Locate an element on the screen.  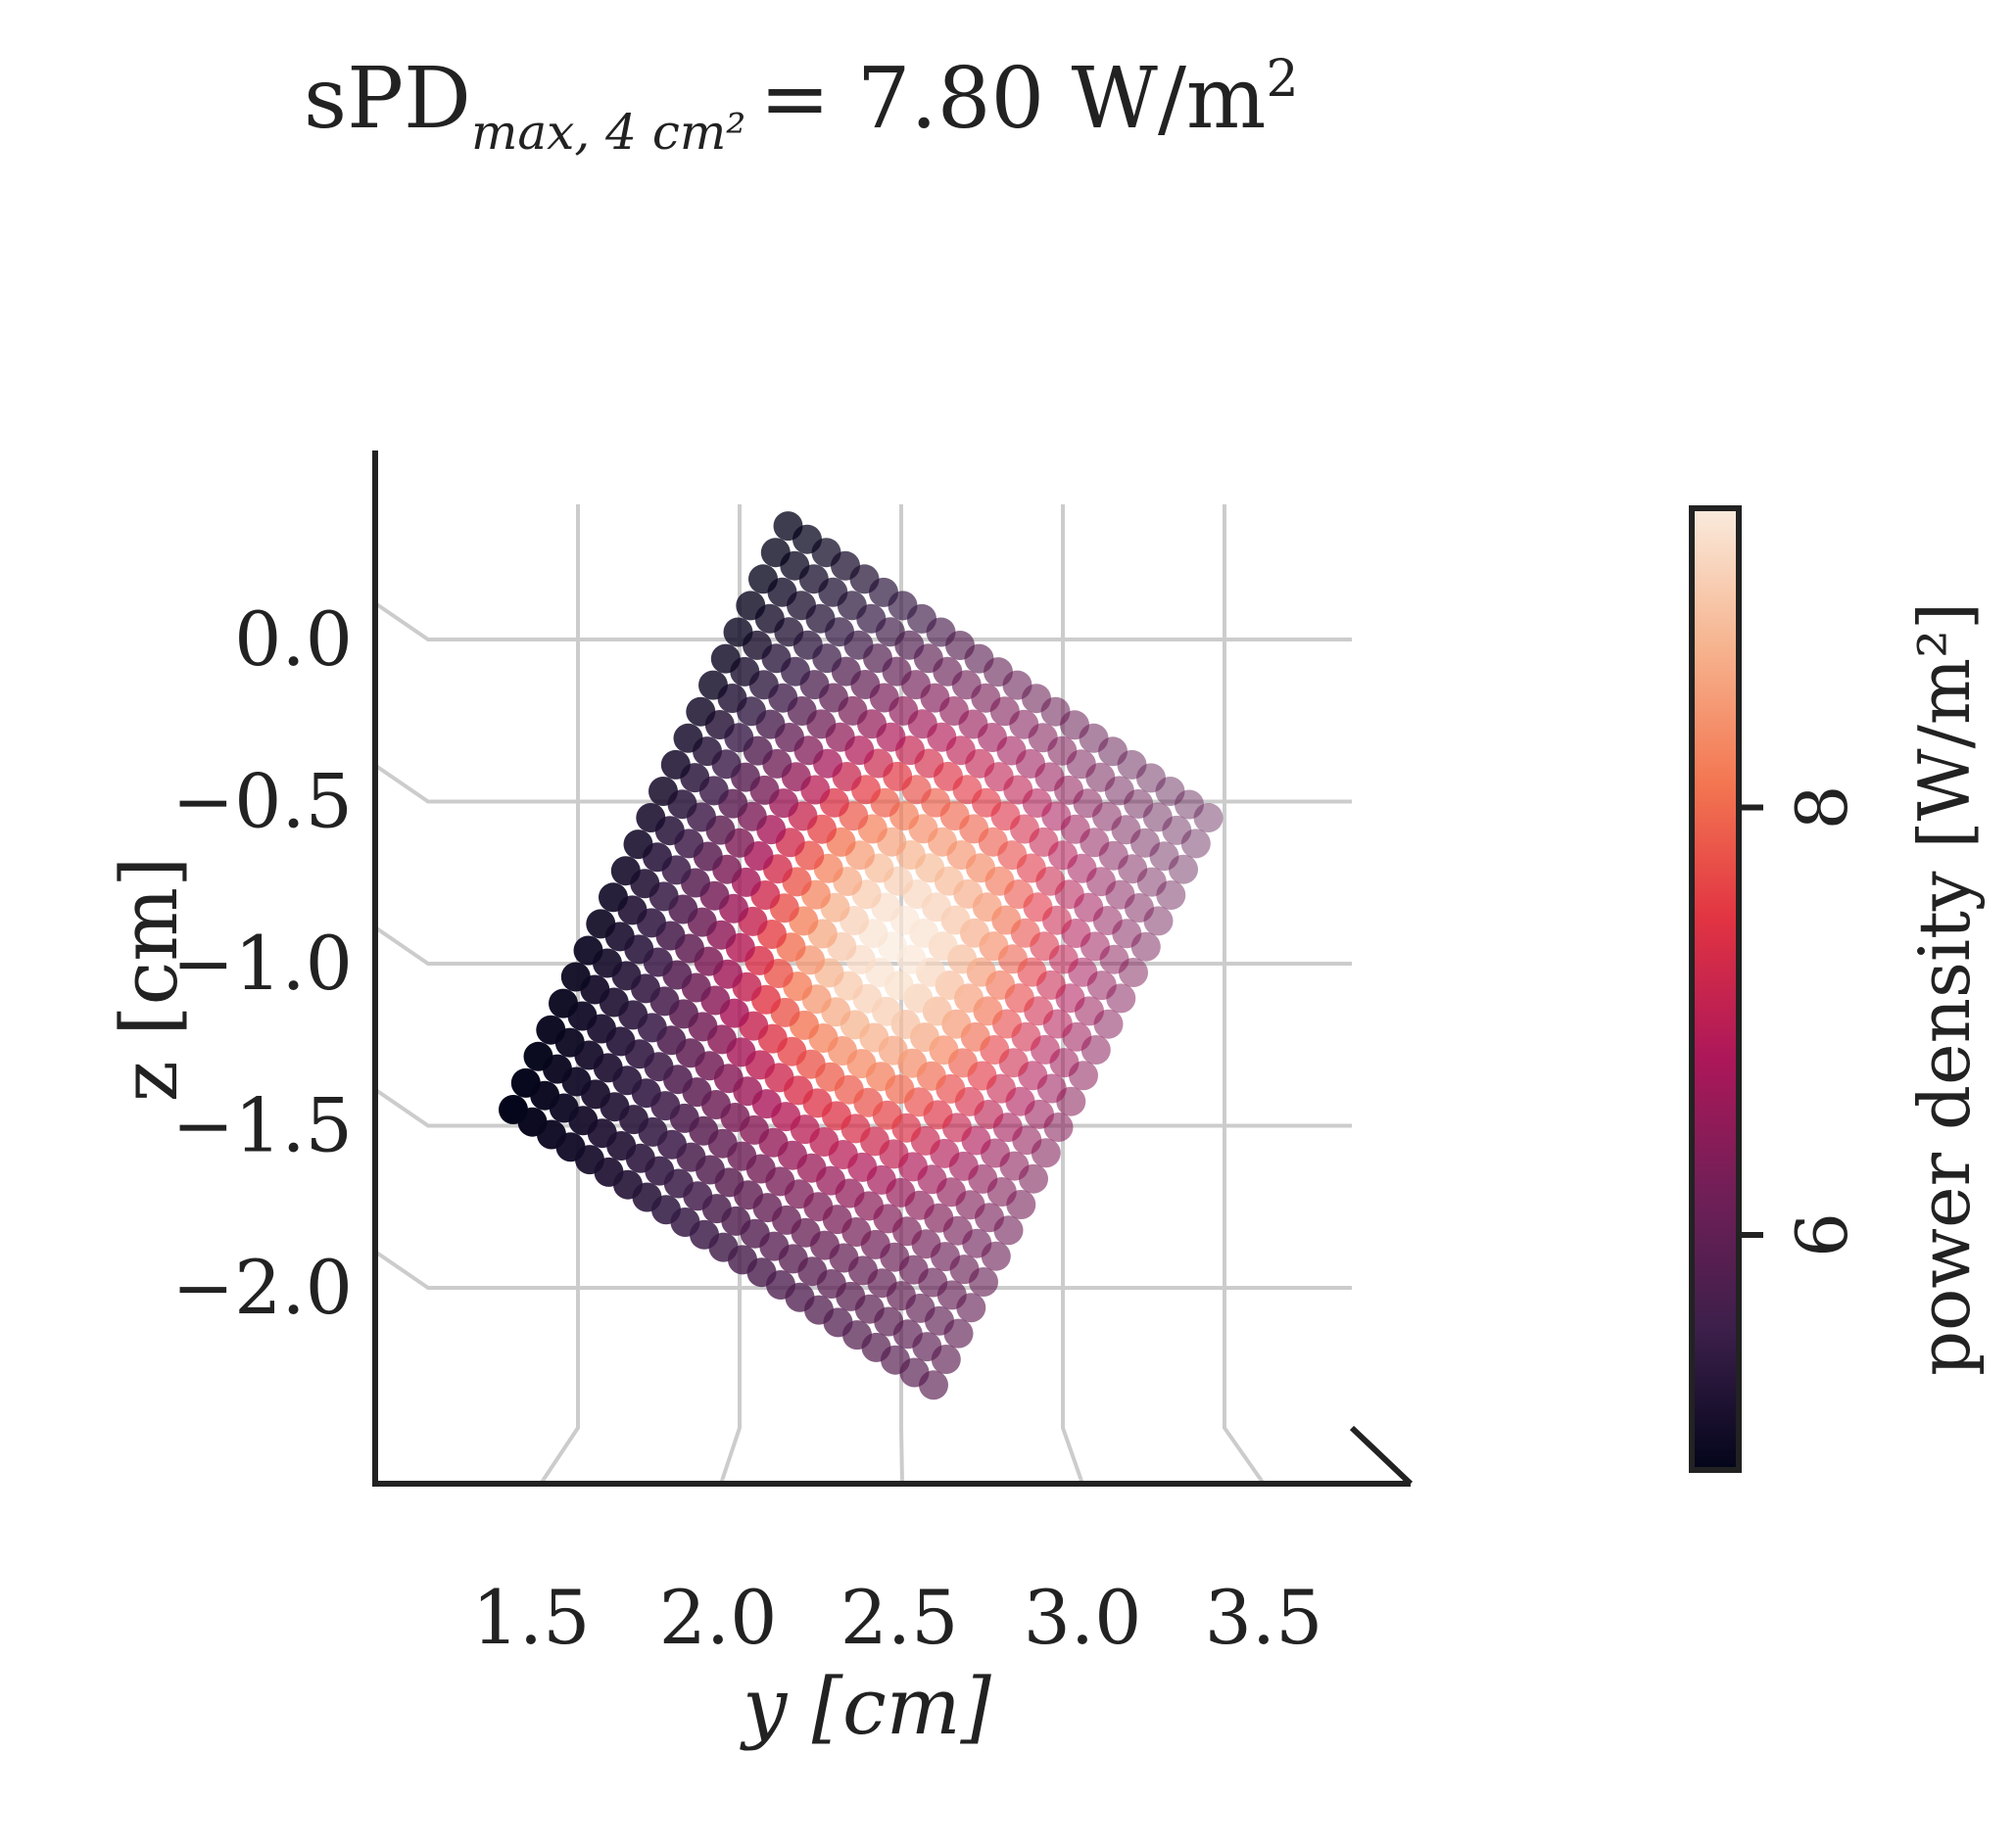
title-prefix: sPD is located at coordinates (387, 99).